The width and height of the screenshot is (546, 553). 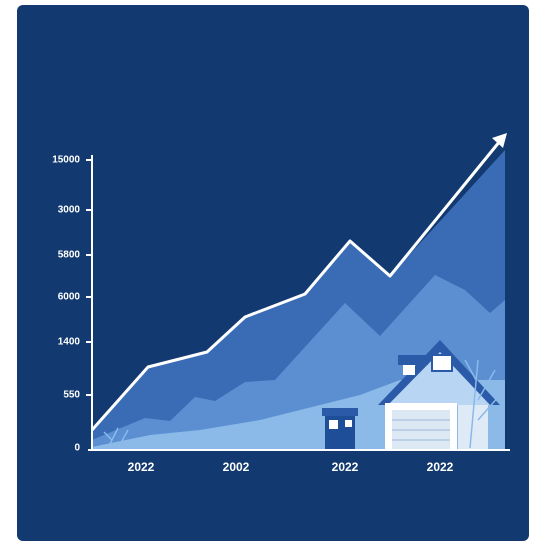 I want to click on arrow-head, so click(x=499, y=140).